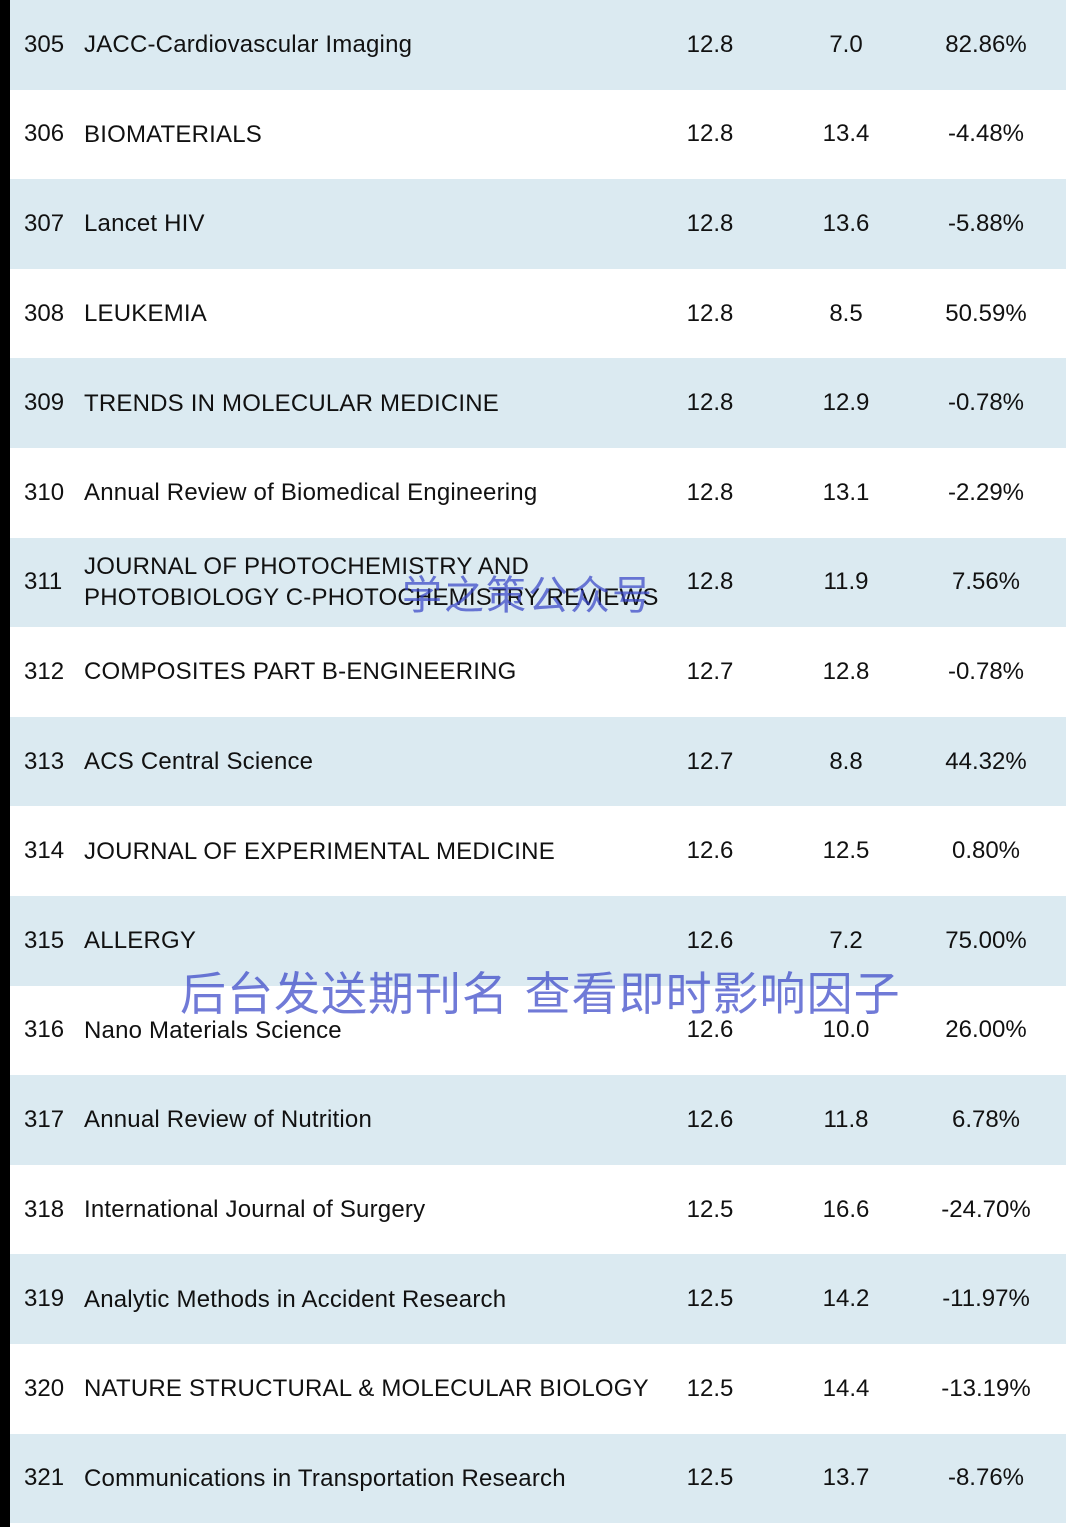 The height and width of the screenshot is (1527, 1080). What do you see at coordinates (846, 1030) in the screenshot?
I see `previous-if-cell: 10.0` at bounding box center [846, 1030].